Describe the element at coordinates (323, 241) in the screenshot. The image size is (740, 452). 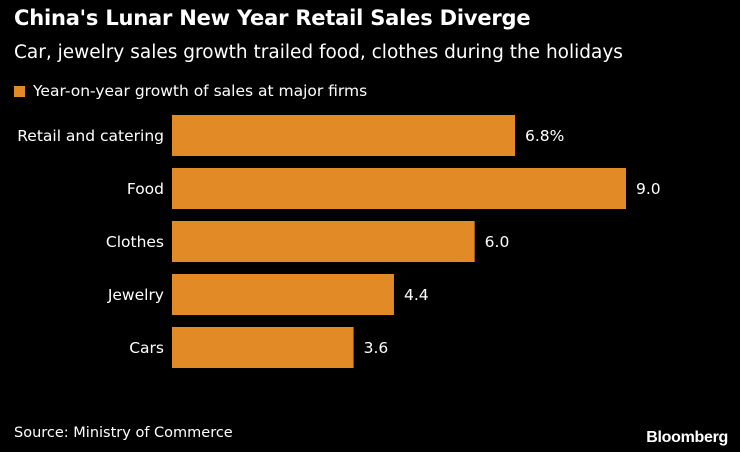
I see `bar-clothes` at that location.